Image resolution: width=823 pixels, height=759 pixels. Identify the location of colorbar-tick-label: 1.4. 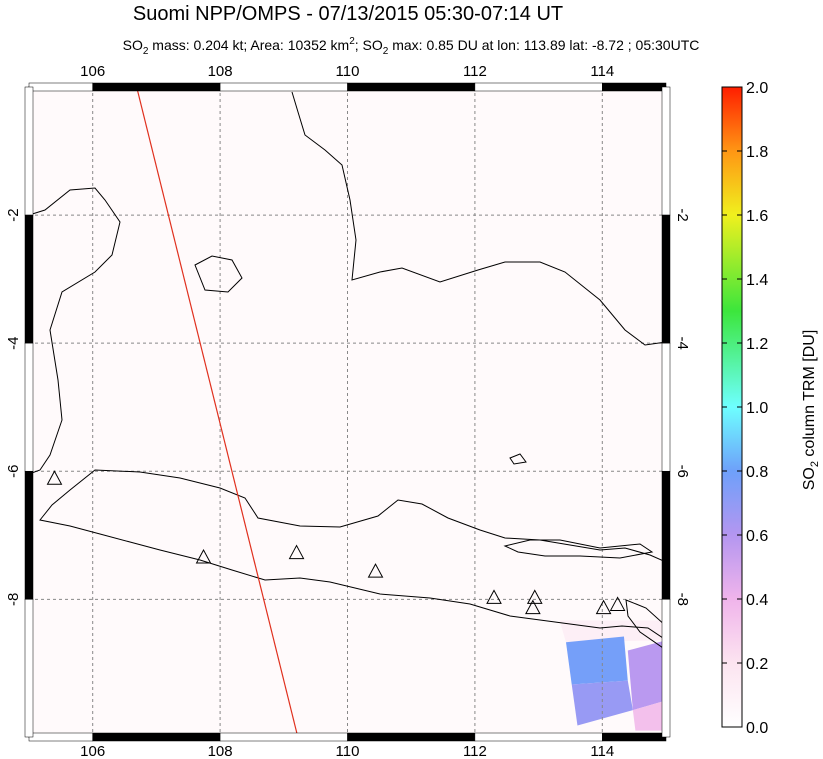
(757, 280).